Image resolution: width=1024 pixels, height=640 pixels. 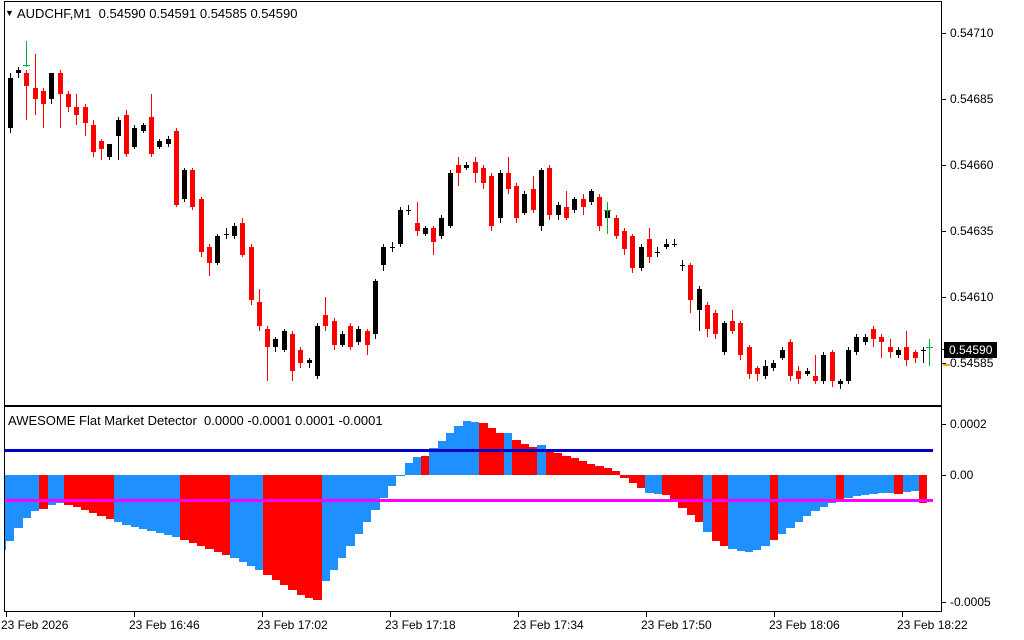 I want to click on trade-marker-icon, so click(x=930, y=352).